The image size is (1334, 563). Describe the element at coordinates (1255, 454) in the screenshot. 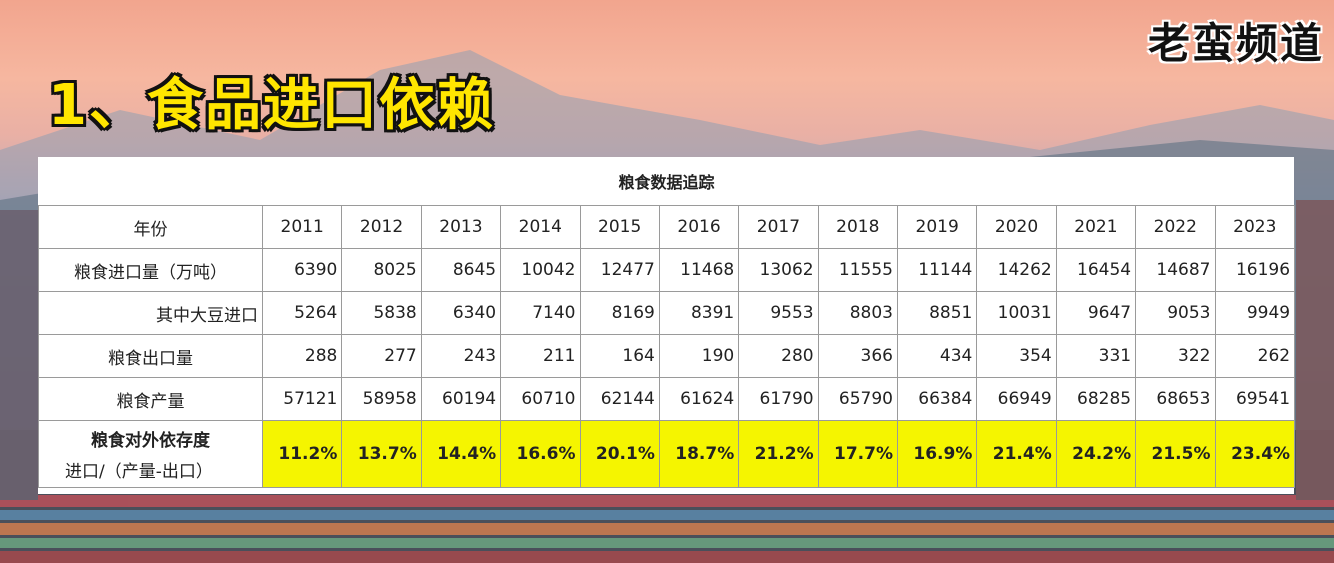

I see `ratio-cell: 23.4%` at that location.